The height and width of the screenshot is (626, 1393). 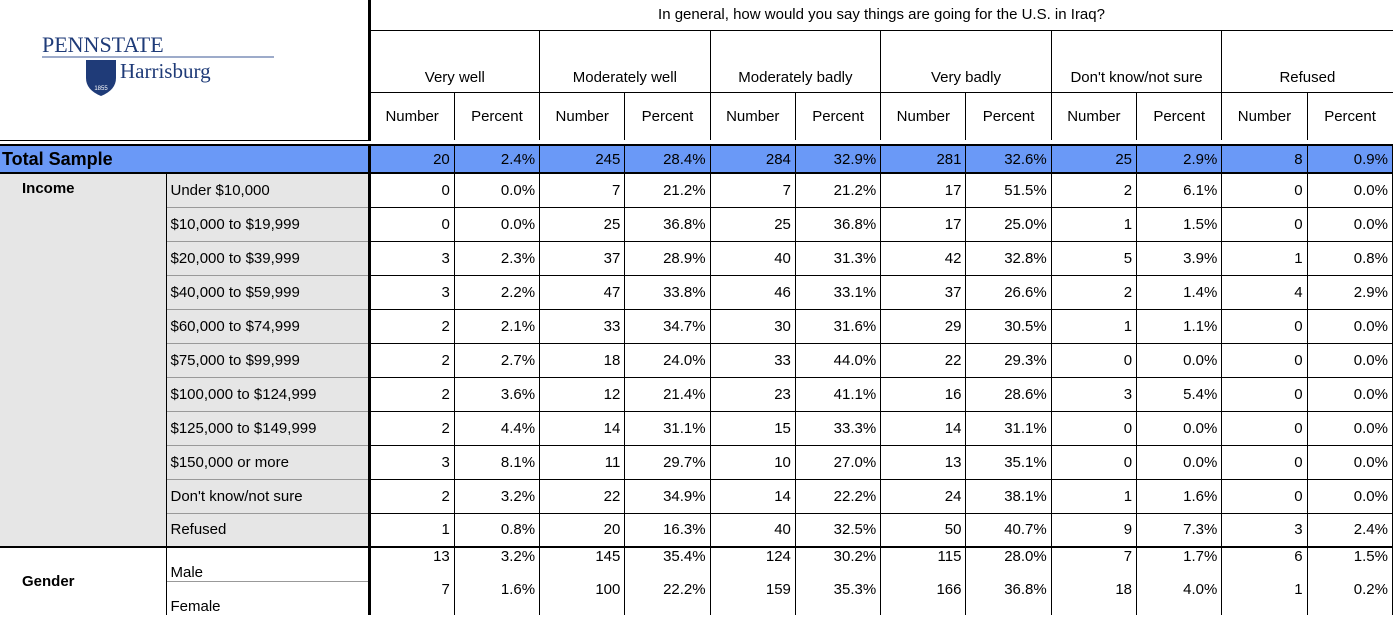 I want to click on cell: 29.3%, so click(x=1008, y=360).